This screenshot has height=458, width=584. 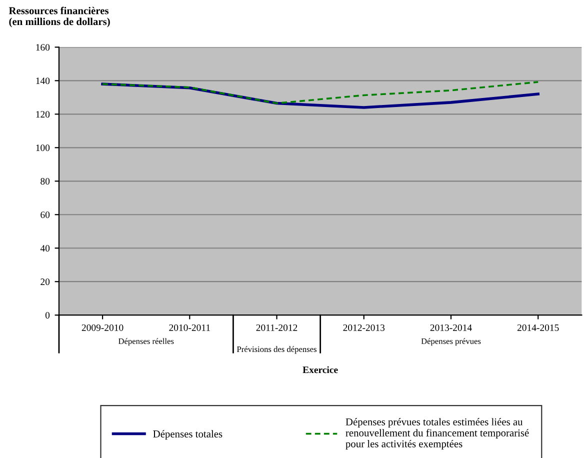 What do you see at coordinates (47, 315) in the screenshot?
I see `y-tick-label: 0` at bounding box center [47, 315].